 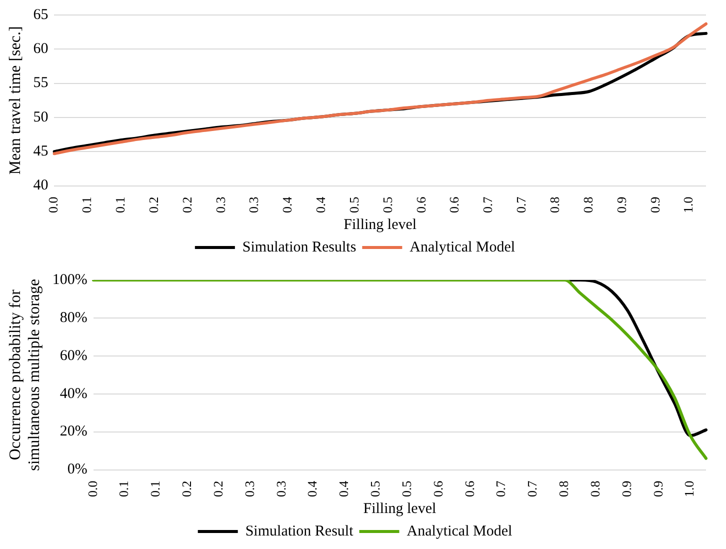 I want to click on y-tick-label: 65, so click(x=40, y=14).